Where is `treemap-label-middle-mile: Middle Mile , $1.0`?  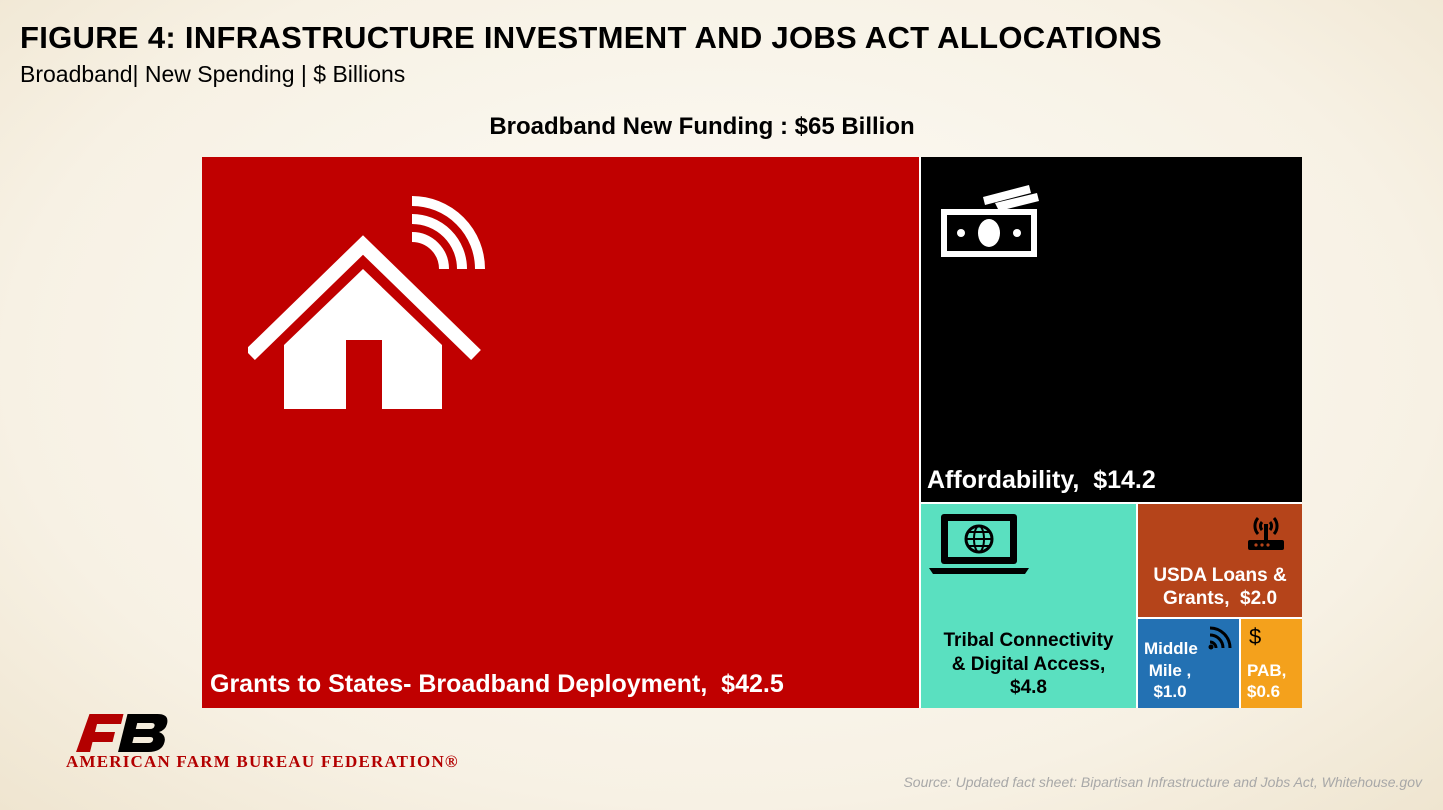
treemap-label-middle-mile: Middle Mile , $1.0 is located at coordinates (1171, 670).